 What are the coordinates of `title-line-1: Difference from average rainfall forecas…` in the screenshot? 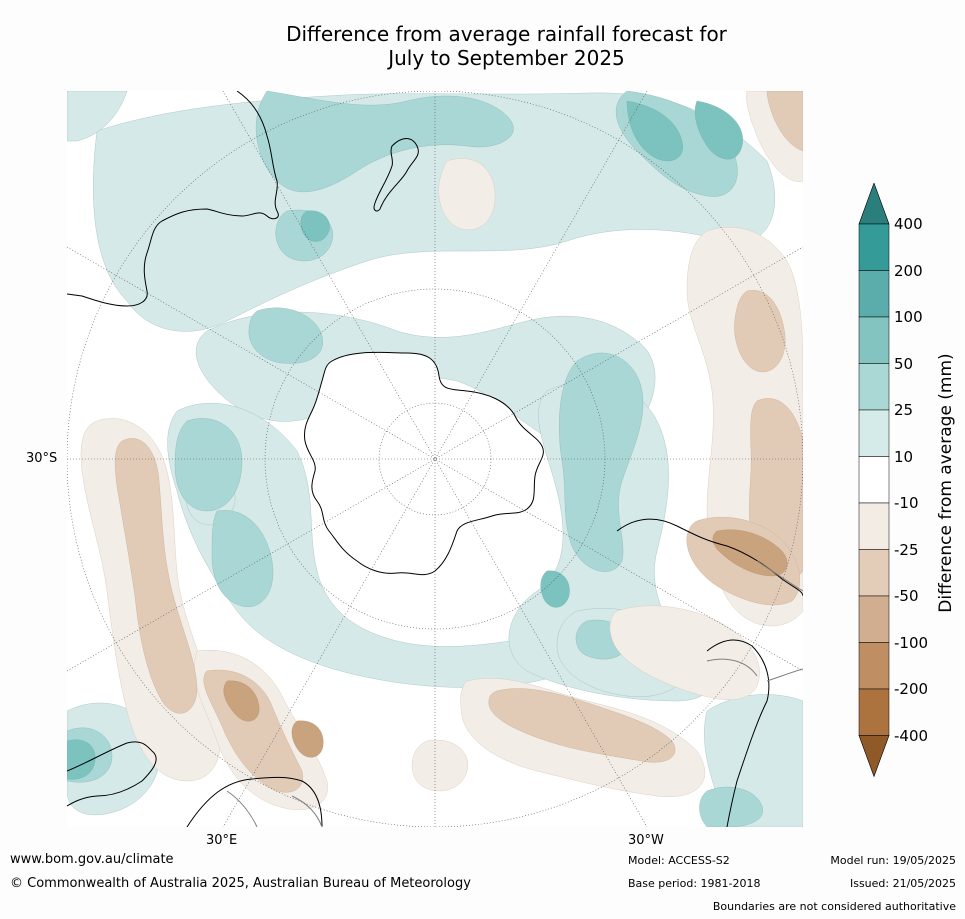 It's located at (506, 34).